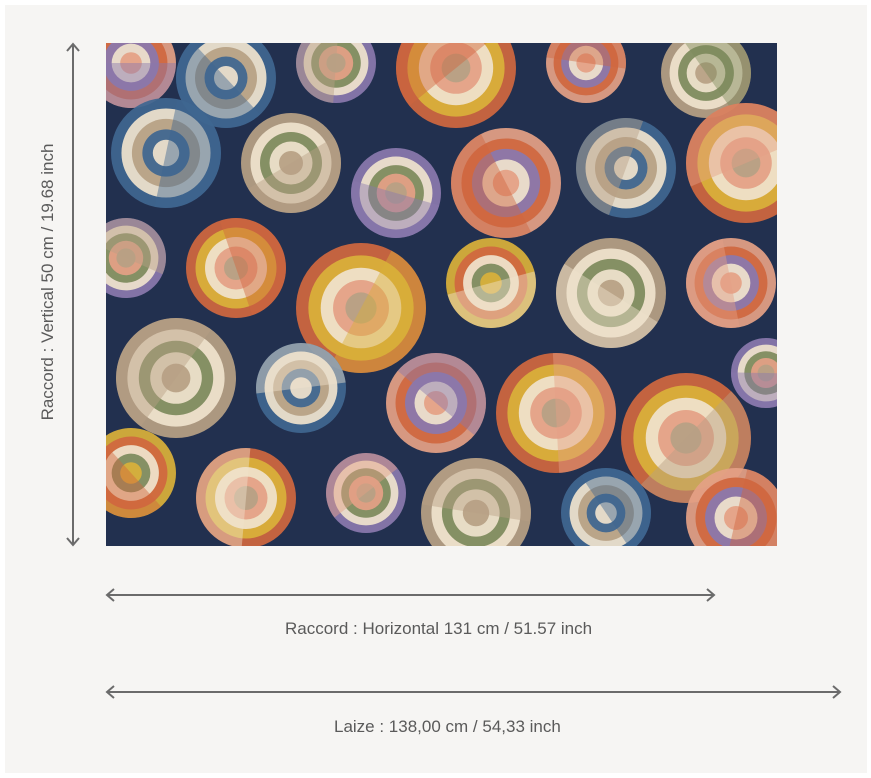  I want to click on vertical-dimension-arrow, so click(73, 294).